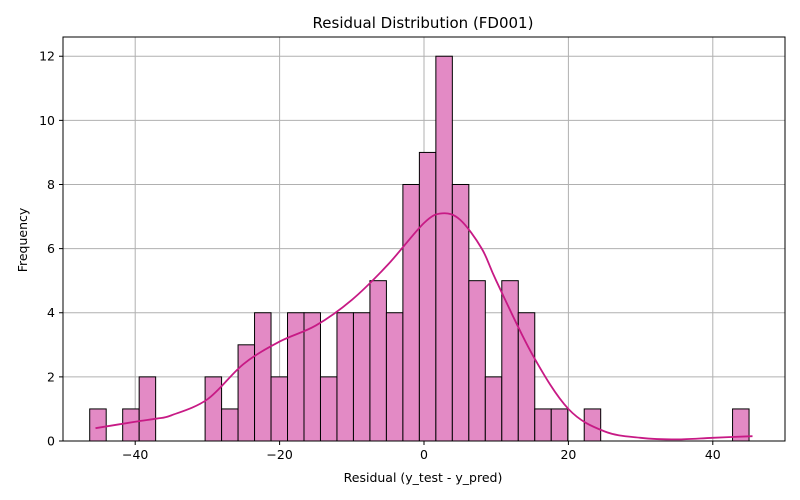  Describe the element at coordinates (51, 312) in the screenshot. I see `y-tick-label: 4` at that location.